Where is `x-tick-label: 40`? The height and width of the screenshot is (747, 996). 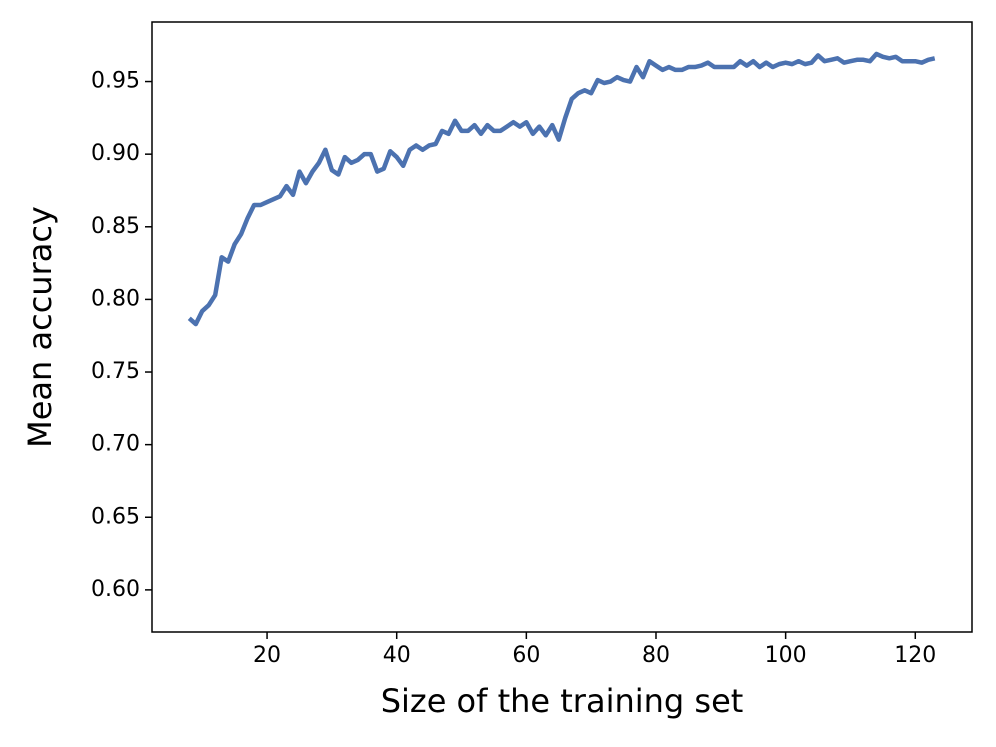
x-tick-label: 40 is located at coordinates (397, 655).